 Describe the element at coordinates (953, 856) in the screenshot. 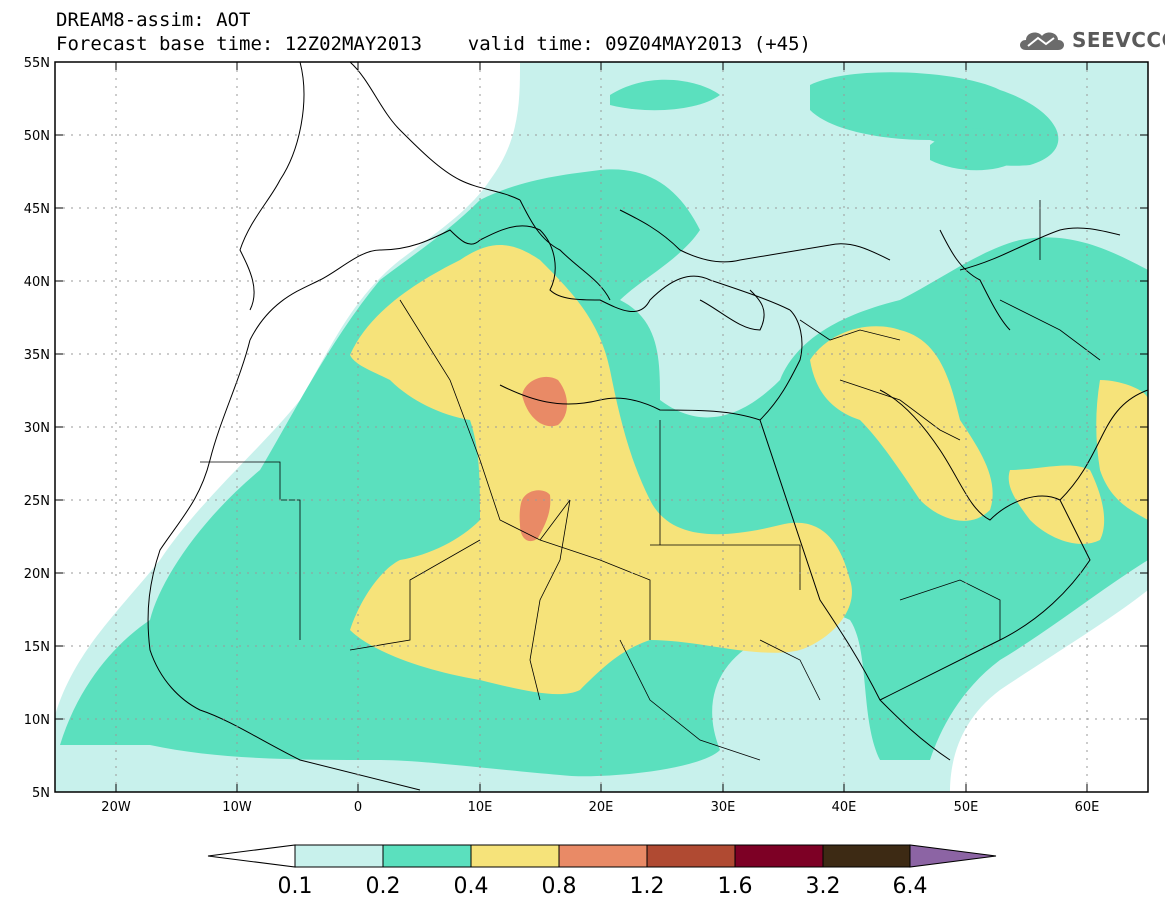

I see `colorbar-high-arrow` at that location.